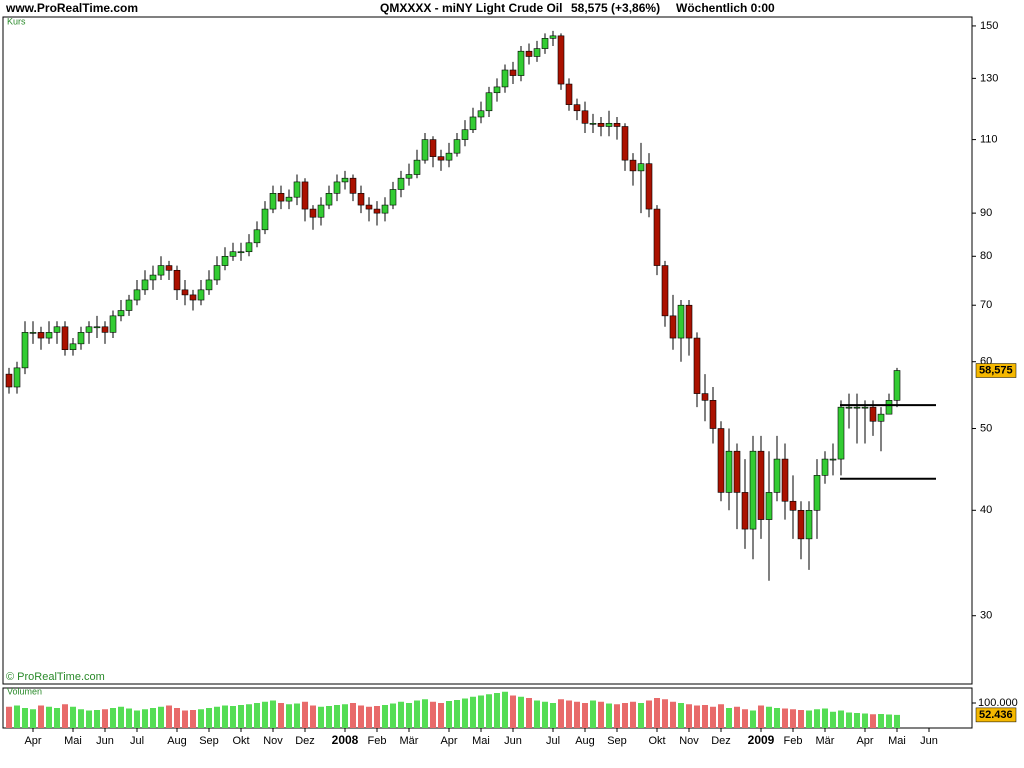 Image resolution: width=1024 pixels, height=768 pixels. Describe the element at coordinates (996, 370) in the screenshot. I see `price-tag` at that location.